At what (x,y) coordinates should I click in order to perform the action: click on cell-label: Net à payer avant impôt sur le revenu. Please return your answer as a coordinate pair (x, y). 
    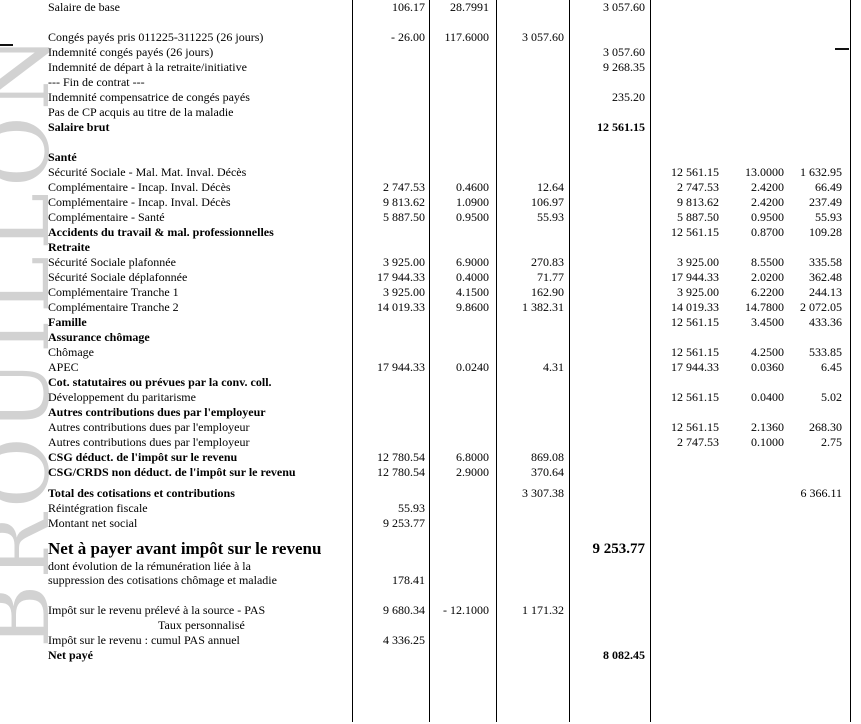
    Looking at the image, I should click on (185, 548).